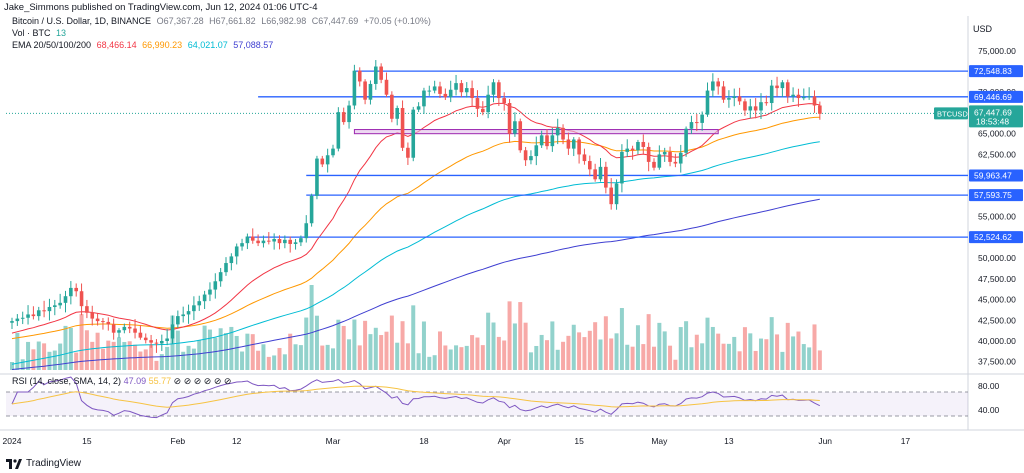  Describe the element at coordinates (87, 441) in the screenshot. I see `x-tick-label: 15` at that location.